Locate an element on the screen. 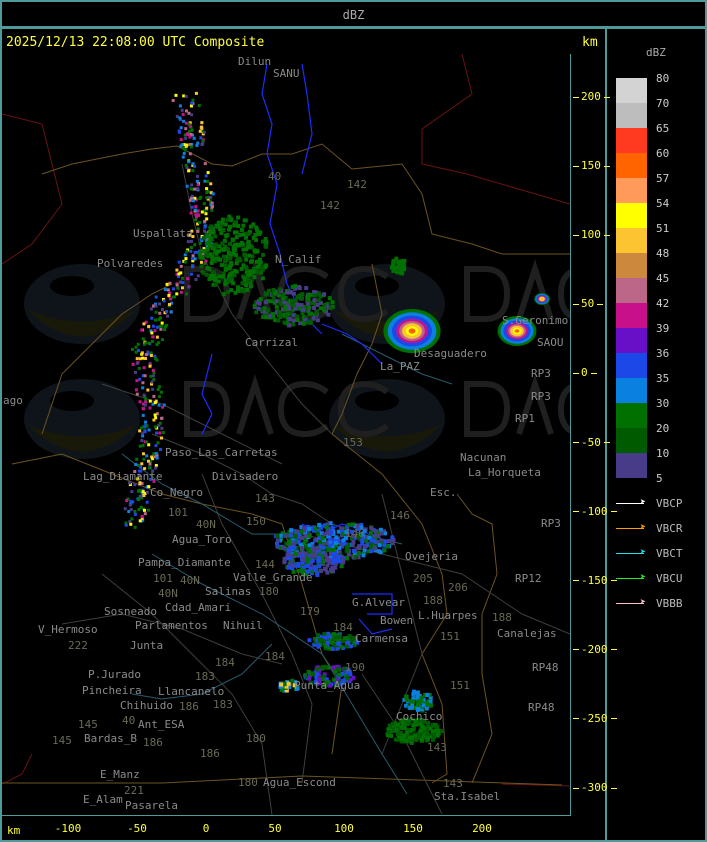  route-number: 179 is located at coordinates (310, 611).